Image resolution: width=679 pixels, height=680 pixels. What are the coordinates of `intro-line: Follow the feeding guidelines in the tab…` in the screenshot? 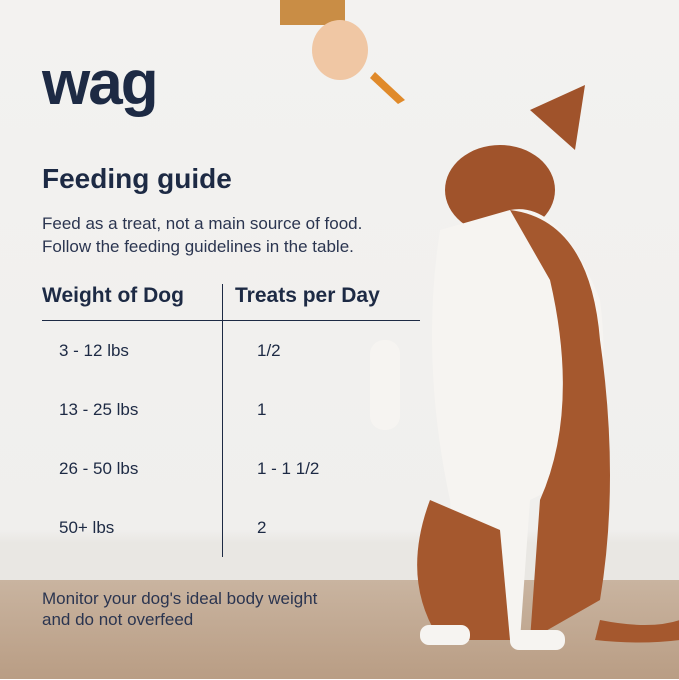 It's located at (198, 246).